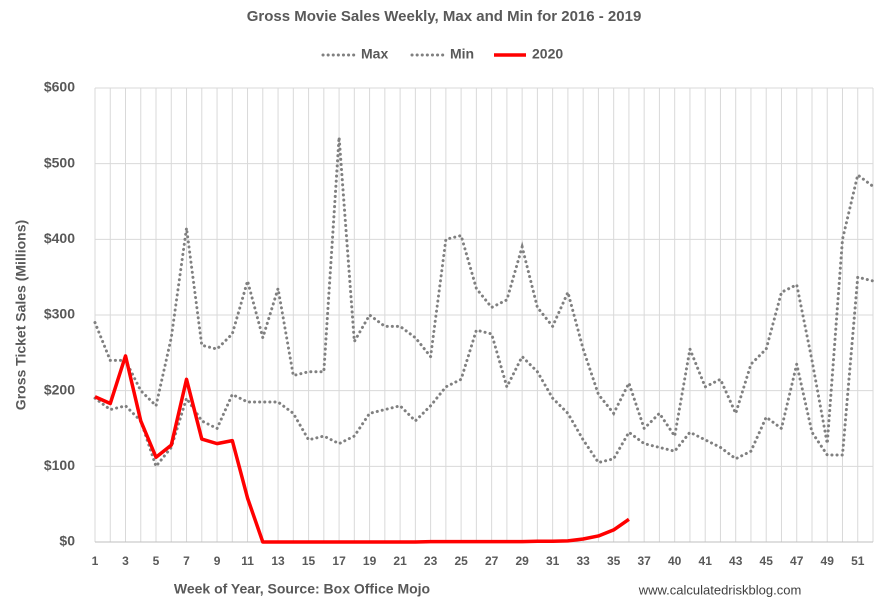  What do you see at coordinates (492, 561) in the screenshot?
I see `x-tick-label: 27` at bounding box center [492, 561].